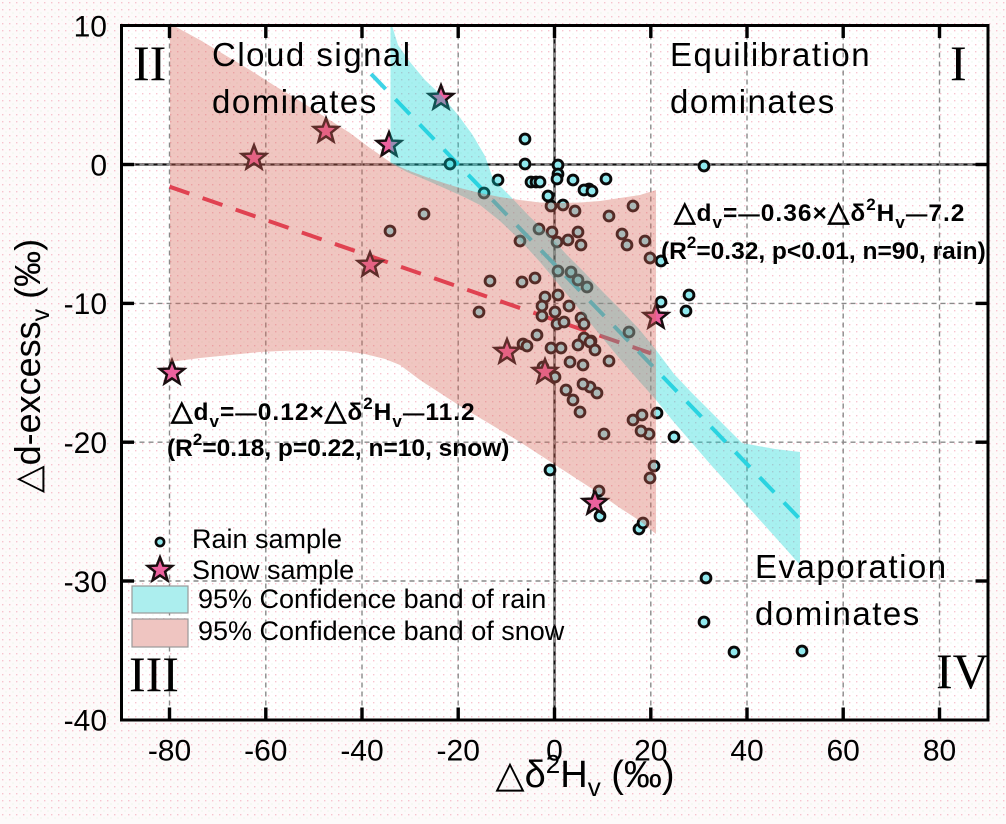 The height and width of the screenshot is (824, 1006). I want to click on svg-text: △dv=—0.12×△δ2Hv—11.2, so click(323, 412).